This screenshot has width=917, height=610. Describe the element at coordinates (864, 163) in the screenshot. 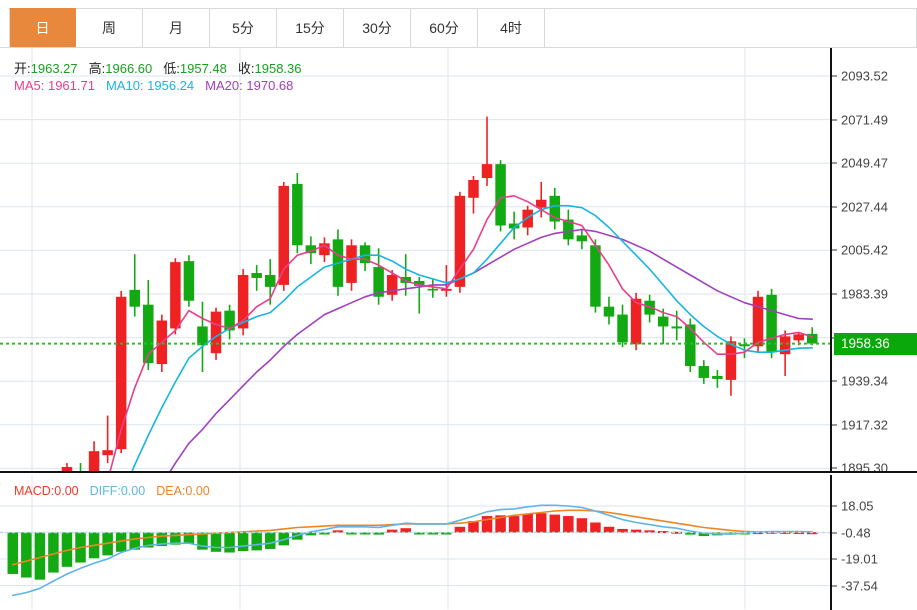

I see `price-tick-label: 2049.47` at that location.